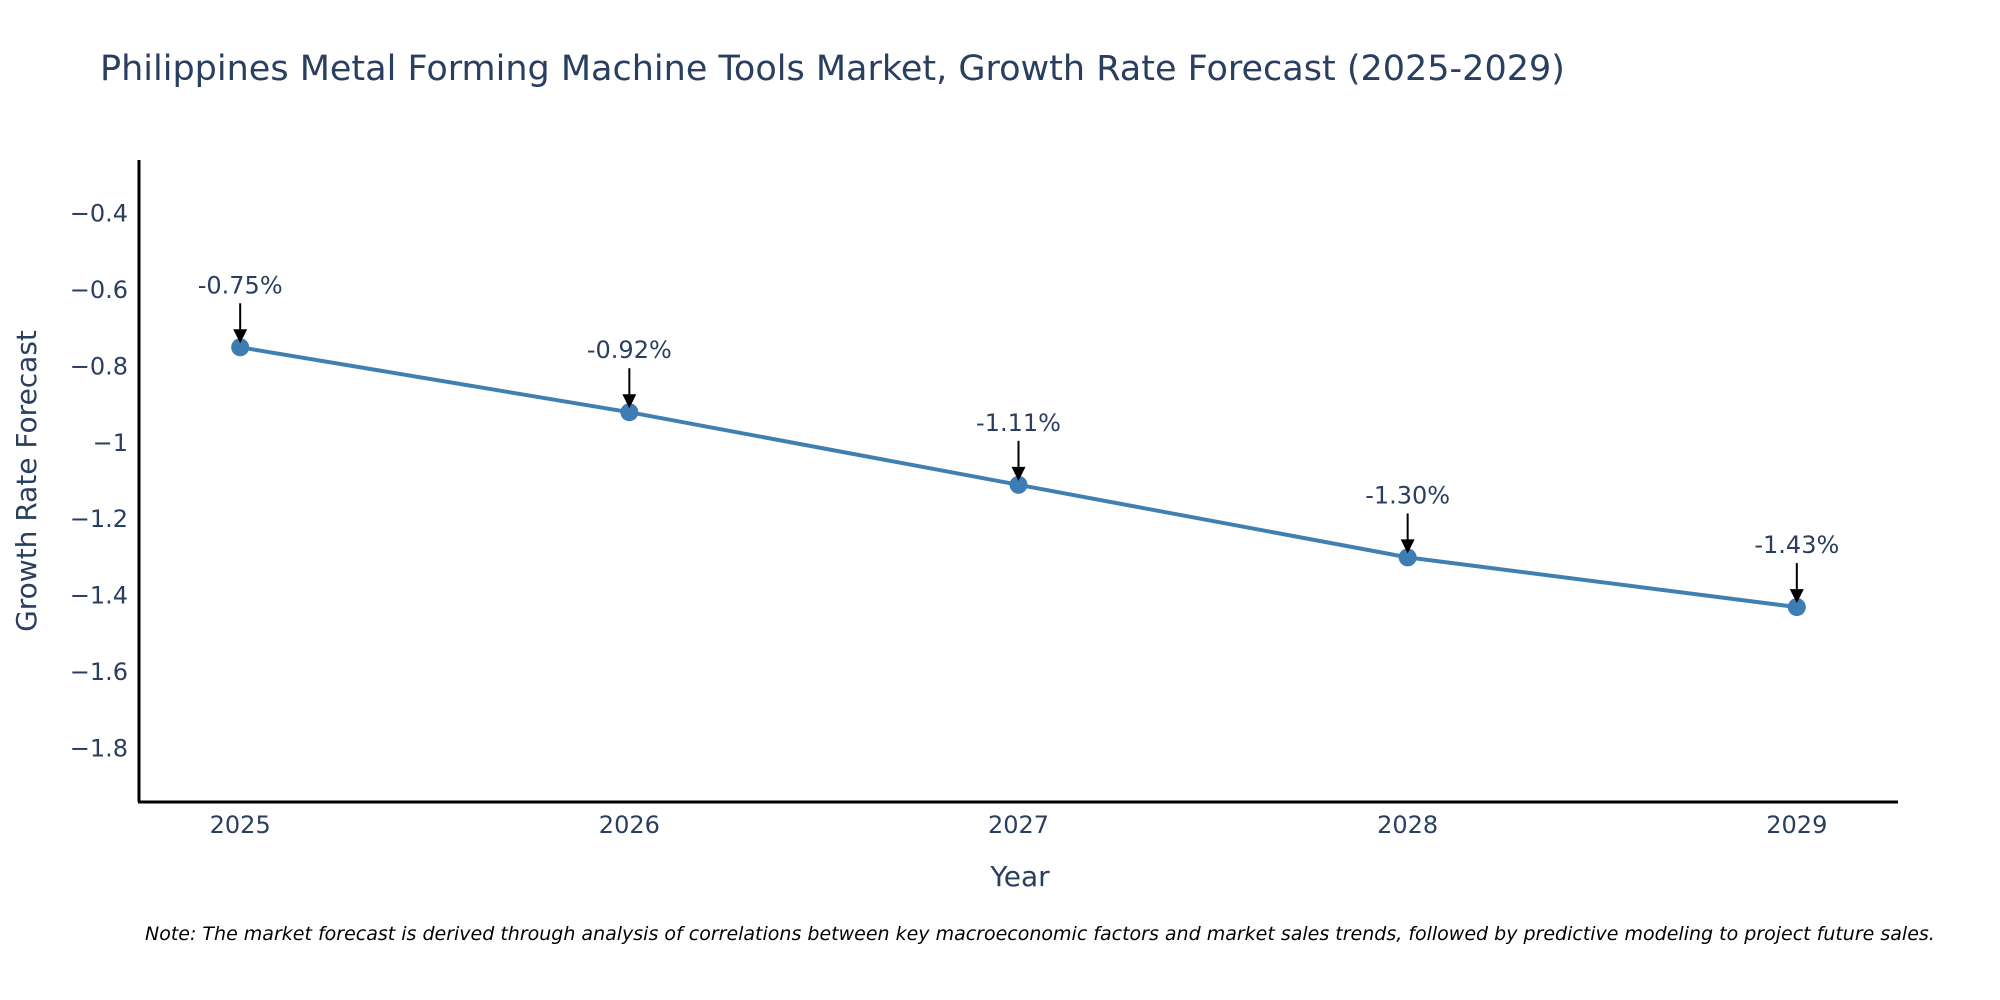 The height and width of the screenshot is (1000, 2000). I want to click on y-tick-label: −1.8, so click(99, 749).